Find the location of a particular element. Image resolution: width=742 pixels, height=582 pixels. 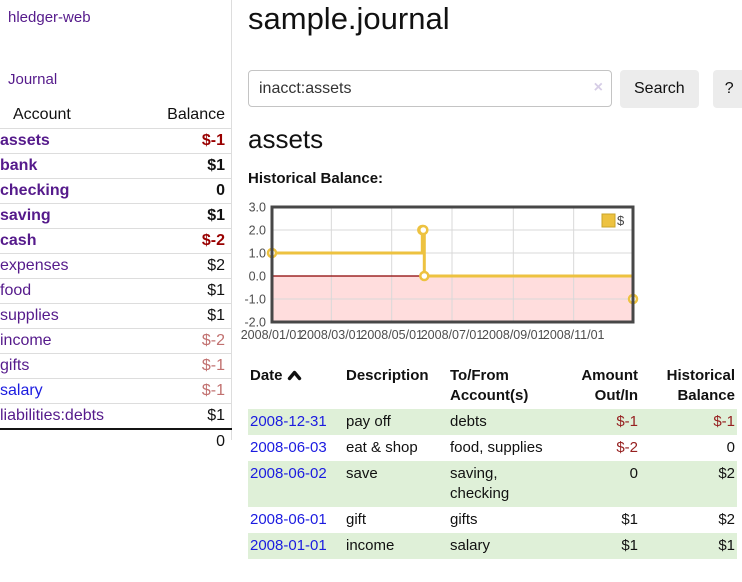

svg-text: 2008/11/01 is located at coordinates (574, 335).